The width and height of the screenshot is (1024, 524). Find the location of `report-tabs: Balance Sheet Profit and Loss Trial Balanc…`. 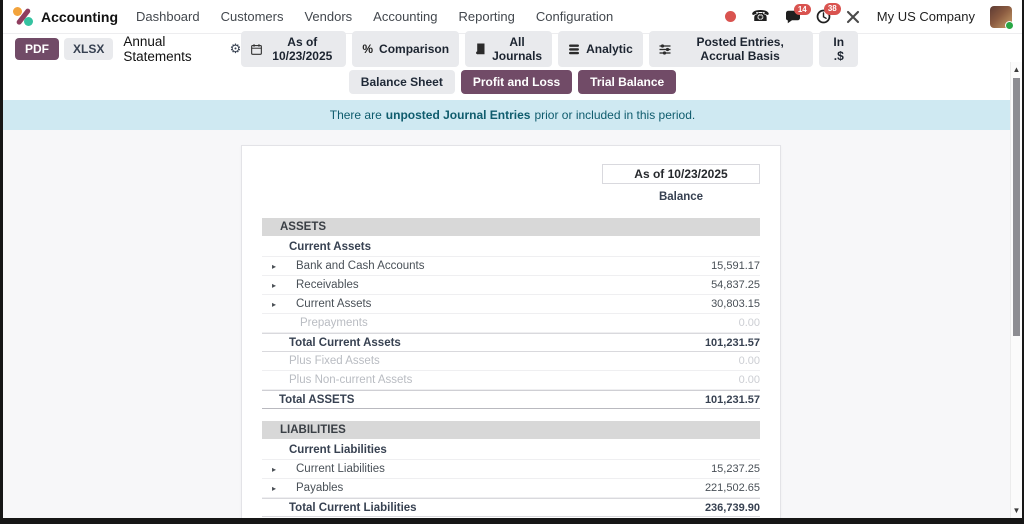

report-tabs: Balance Sheet Profit and Loss Trial Balanc… is located at coordinates (512, 82).